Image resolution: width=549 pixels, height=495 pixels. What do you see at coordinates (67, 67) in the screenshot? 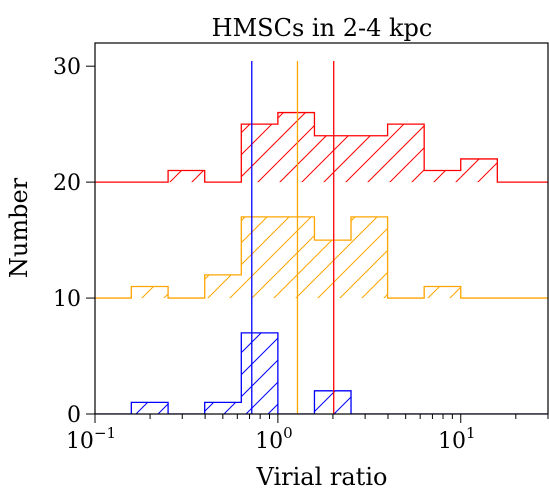
I see `y-tick-label: 30` at bounding box center [67, 67].